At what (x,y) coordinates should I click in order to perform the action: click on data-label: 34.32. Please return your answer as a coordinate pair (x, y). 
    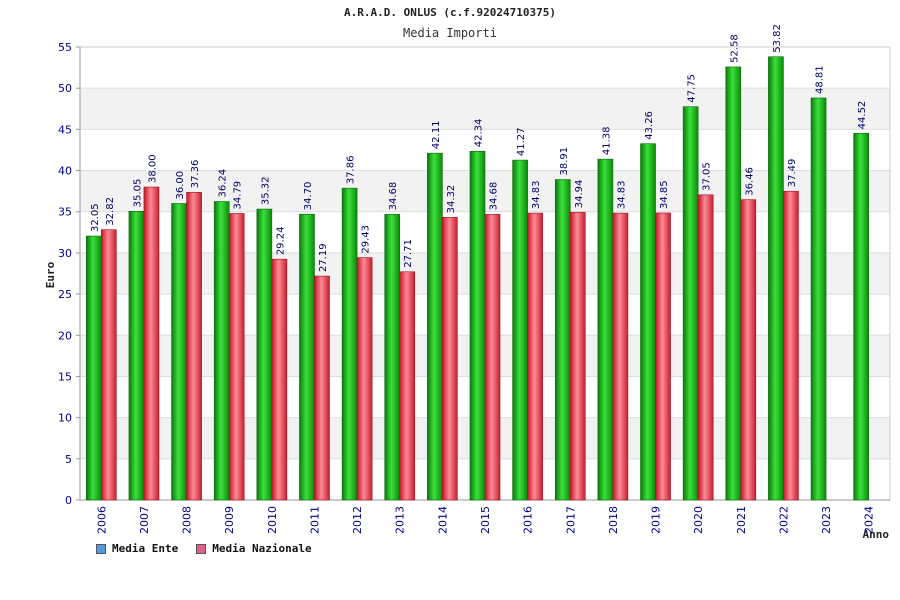
    Looking at the image, I should click on (451, 199).